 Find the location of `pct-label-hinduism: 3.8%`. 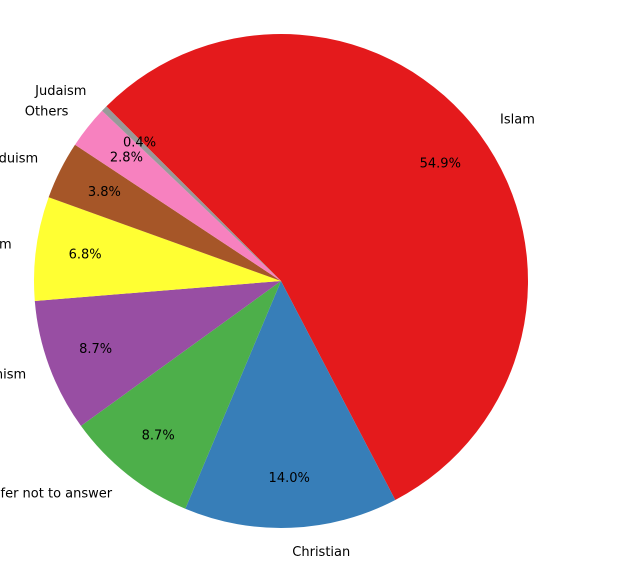

pct-label-hinduism: 3.8% is located at coordinates (104, 192).